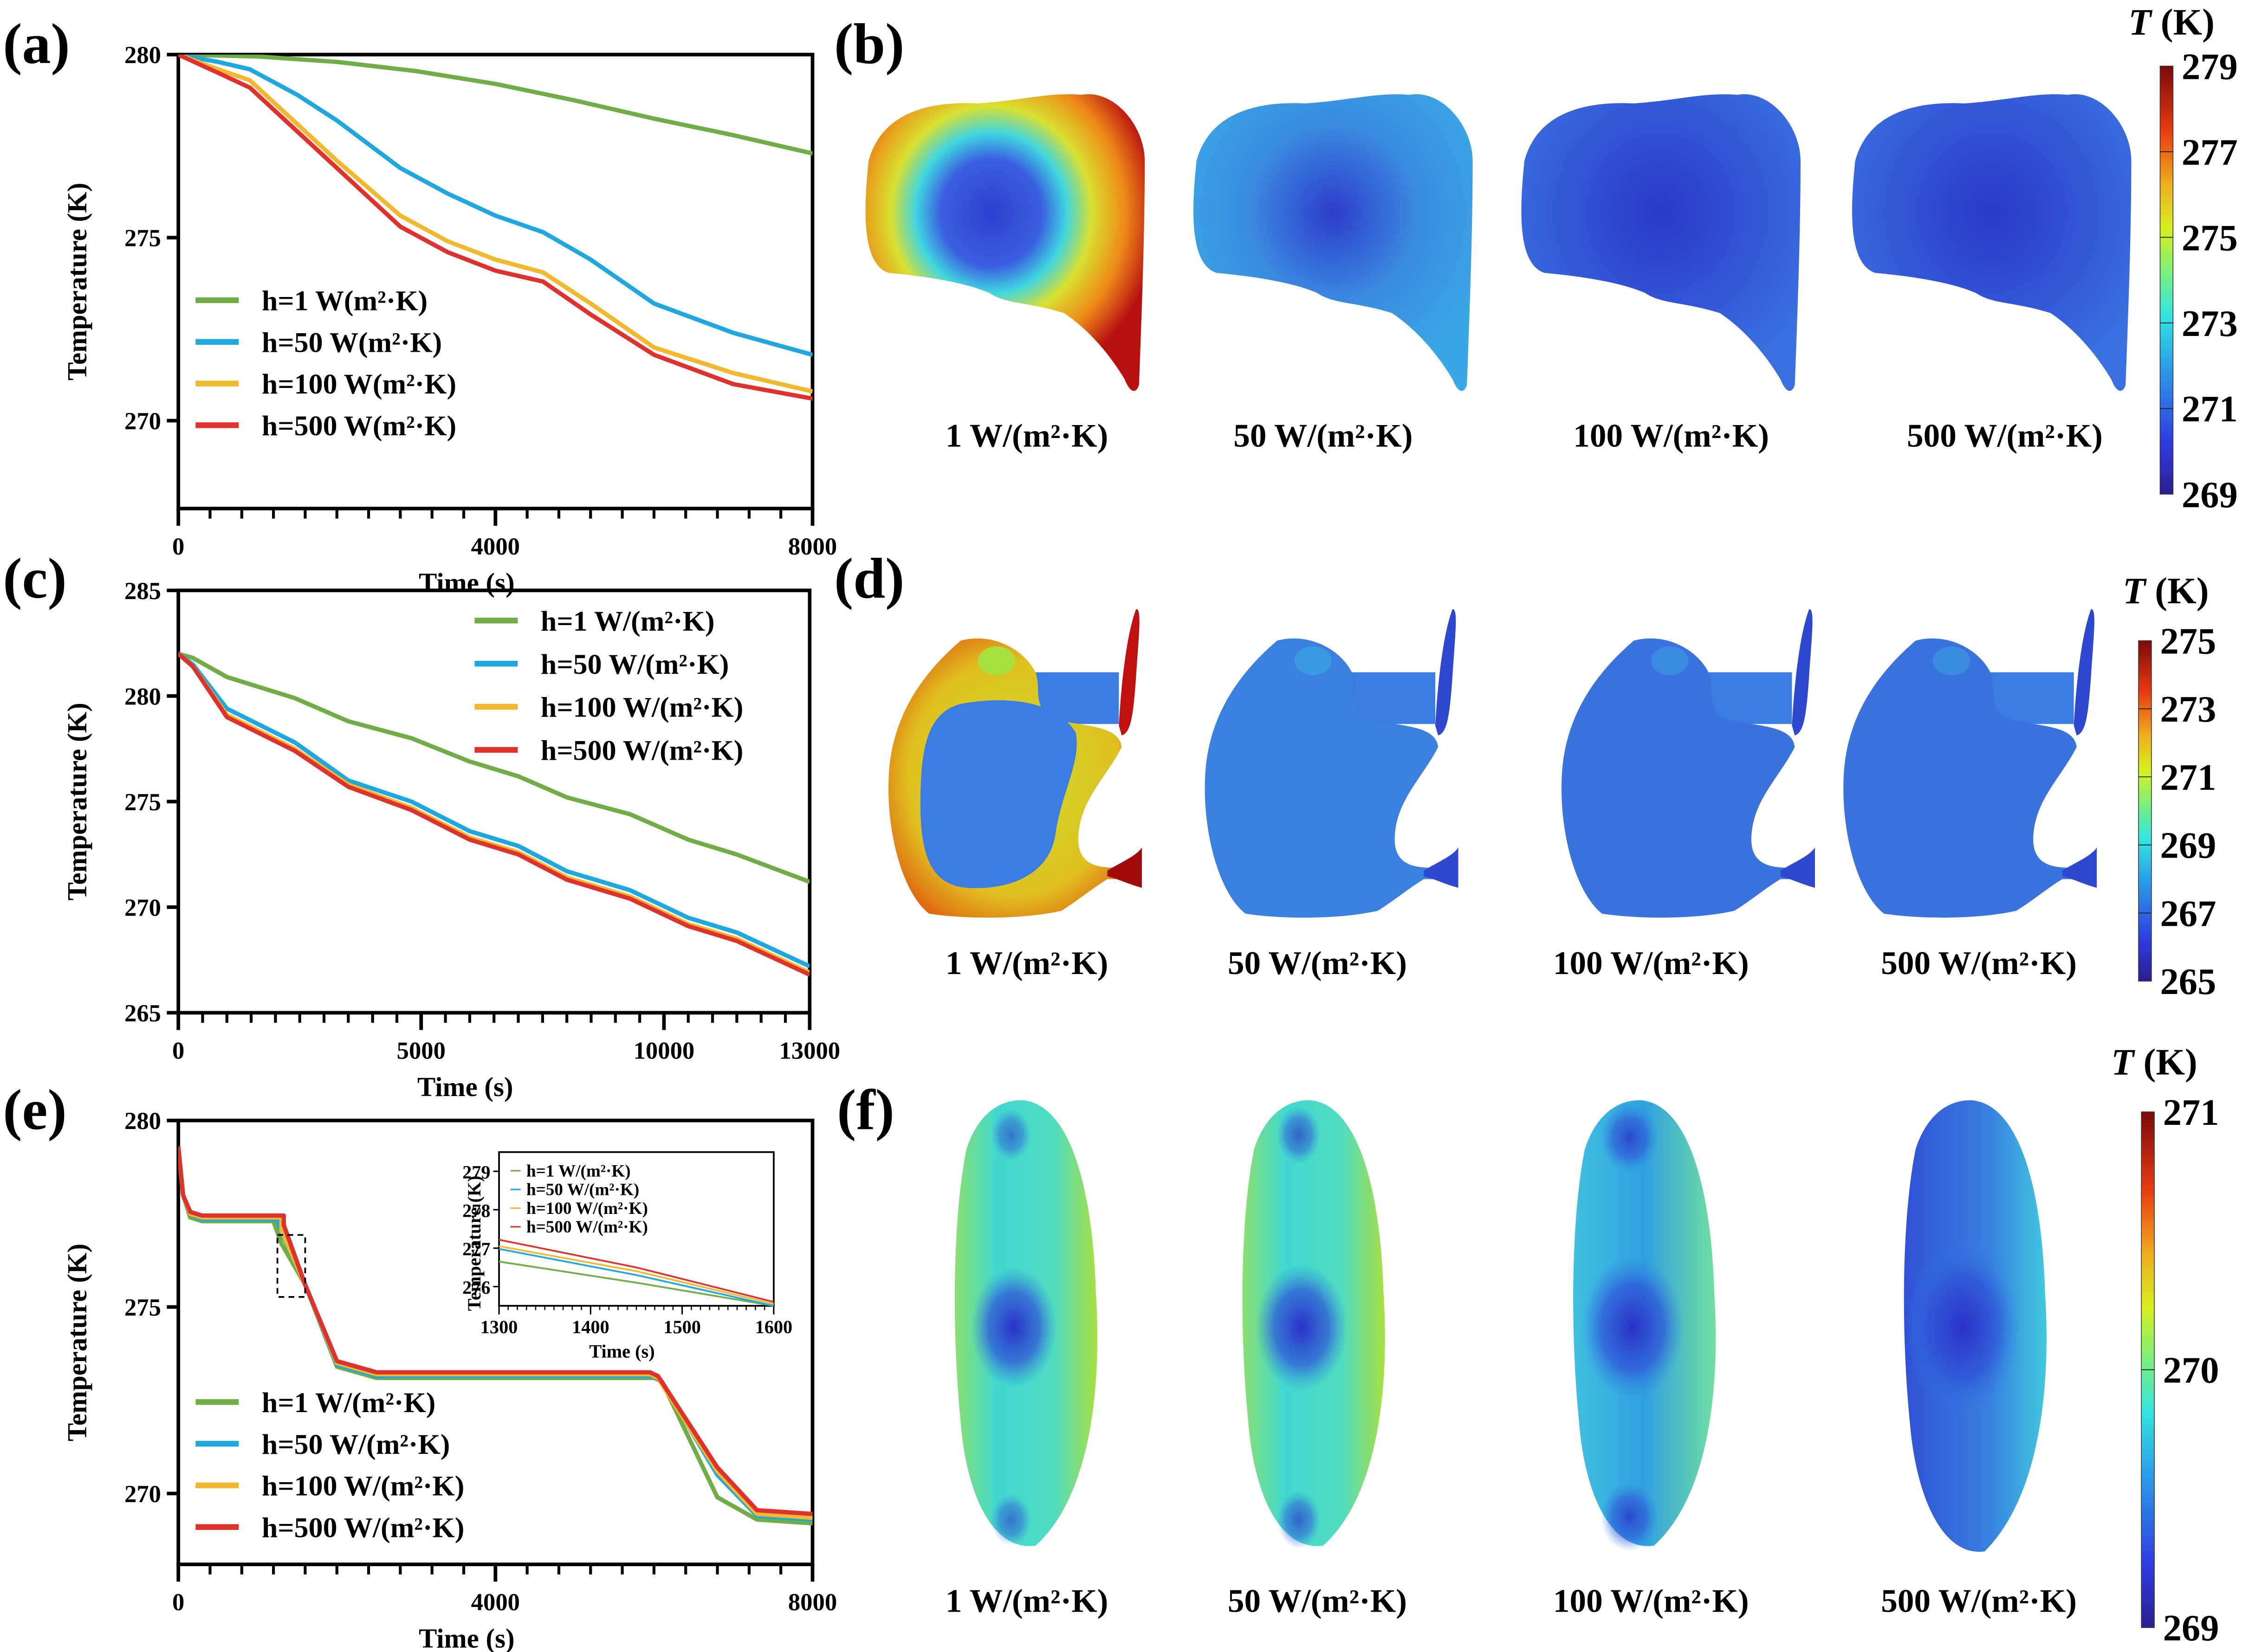 This screenshot has width=2255, height=1652. I want to click on colorbar-tick-label: 270, so click(2191, 1370).